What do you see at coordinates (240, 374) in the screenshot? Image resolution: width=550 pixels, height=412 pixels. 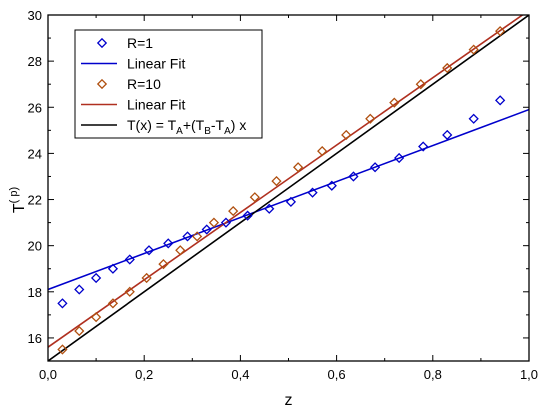 I see `x-tick-label: 0,4` at bounding box center [240, 374].